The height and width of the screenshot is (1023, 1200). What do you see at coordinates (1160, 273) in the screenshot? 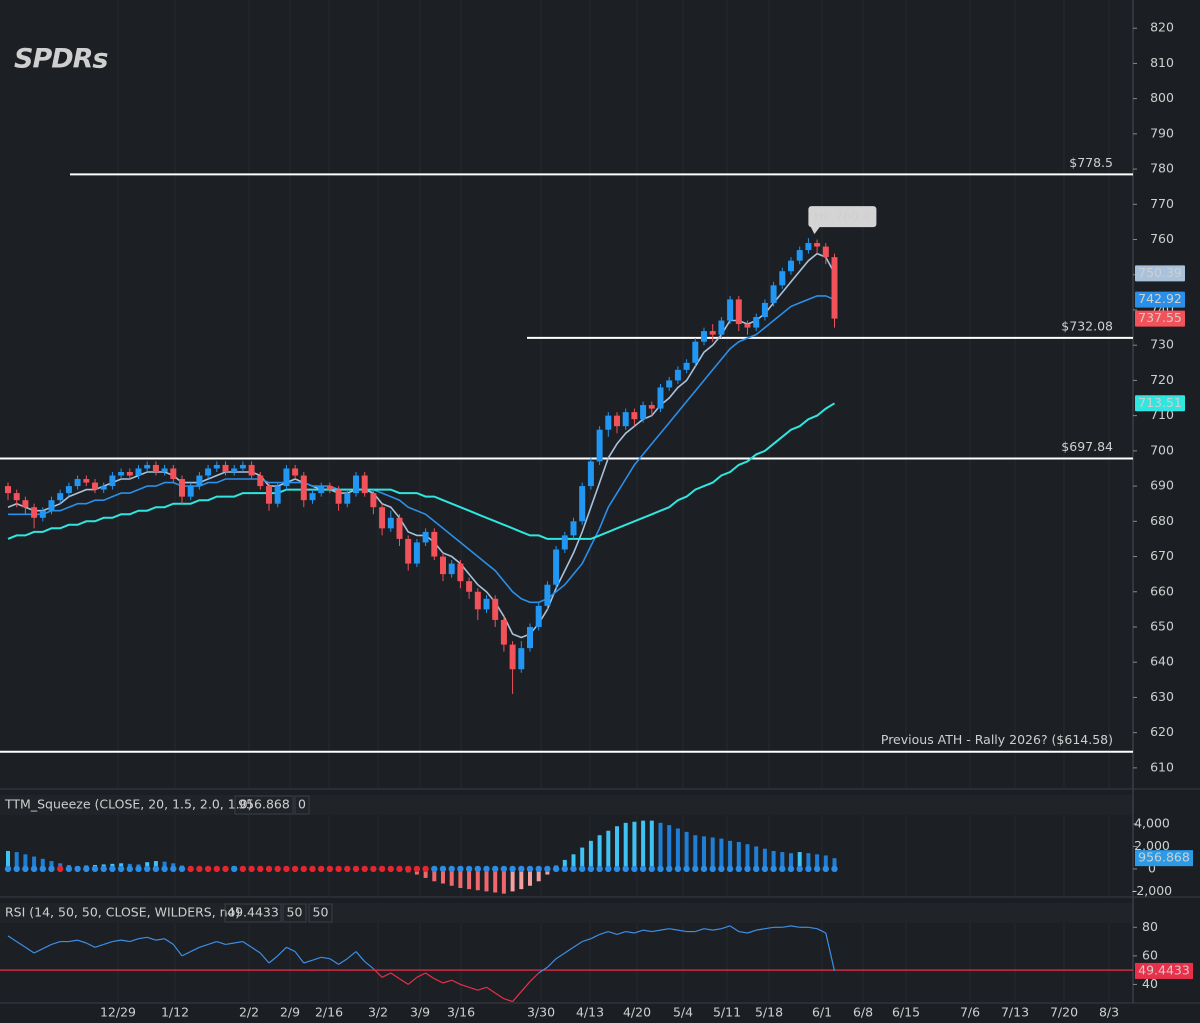
I see `ma-badge-bg` at bounding box center [1160, 273].